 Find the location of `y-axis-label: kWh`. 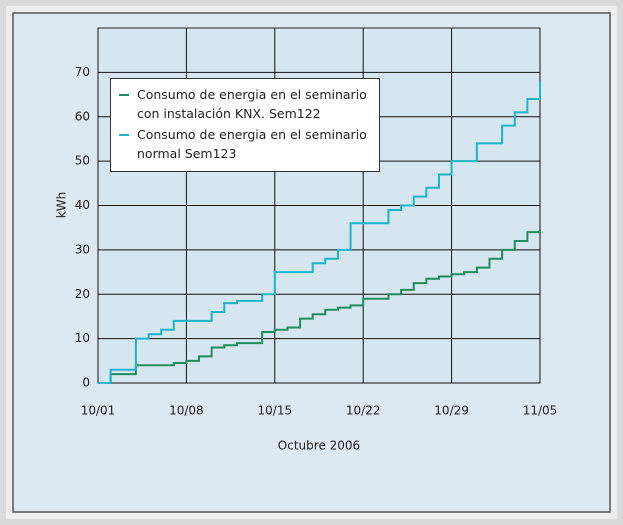

y-axis-label: kWh is located at coordinates (62, 205).